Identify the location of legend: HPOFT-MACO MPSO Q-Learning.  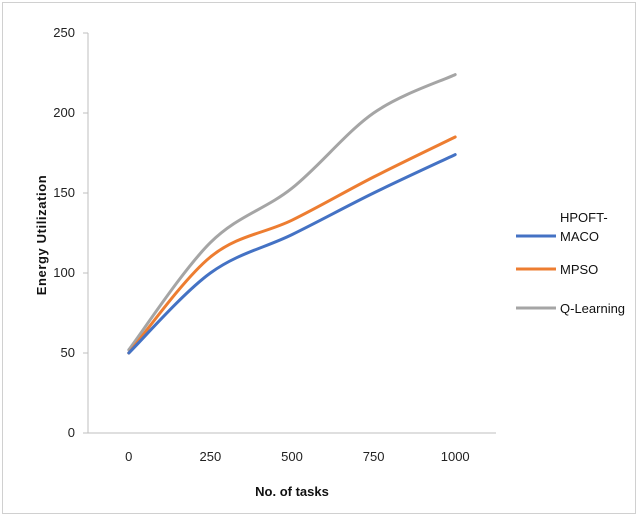
(570, 263).